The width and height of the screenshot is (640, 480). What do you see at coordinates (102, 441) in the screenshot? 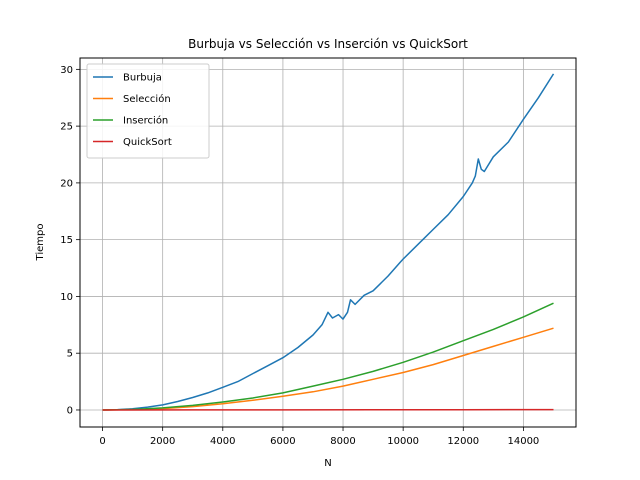
I see `x-tick-label: 0` at bounding box center [102, 441].